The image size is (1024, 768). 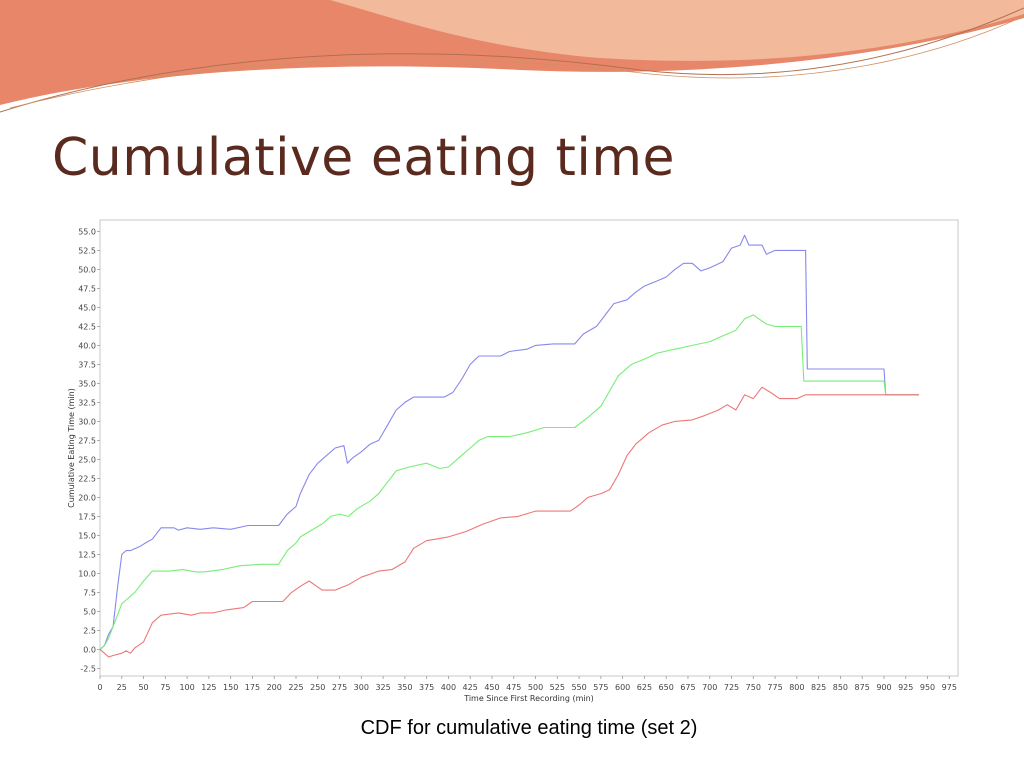 I want to click on x-tick-label: 225, so click(x=295, y=687).